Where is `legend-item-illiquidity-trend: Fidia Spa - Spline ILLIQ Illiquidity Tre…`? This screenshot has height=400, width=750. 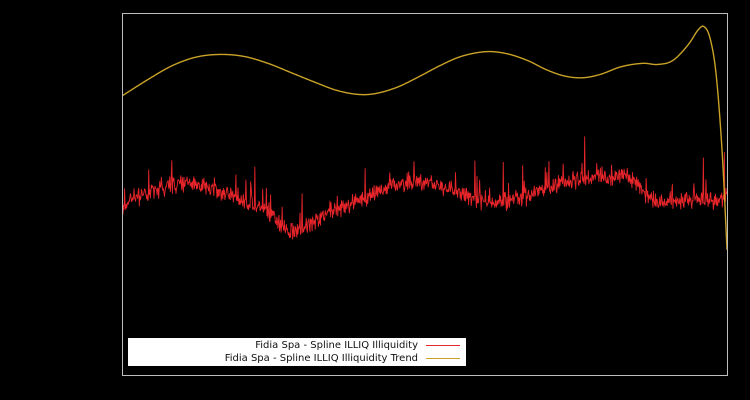
legend-item-illiquidity-trend: Fidia Spa - Spline ILLIQ Illiquidity Tre… is located at coordinates (297, 358).